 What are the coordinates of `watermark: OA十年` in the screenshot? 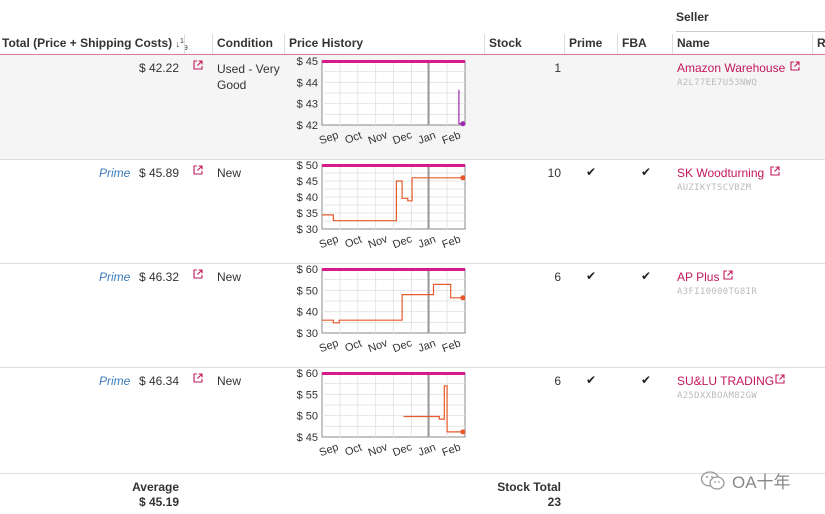 It's located at (745, 480).